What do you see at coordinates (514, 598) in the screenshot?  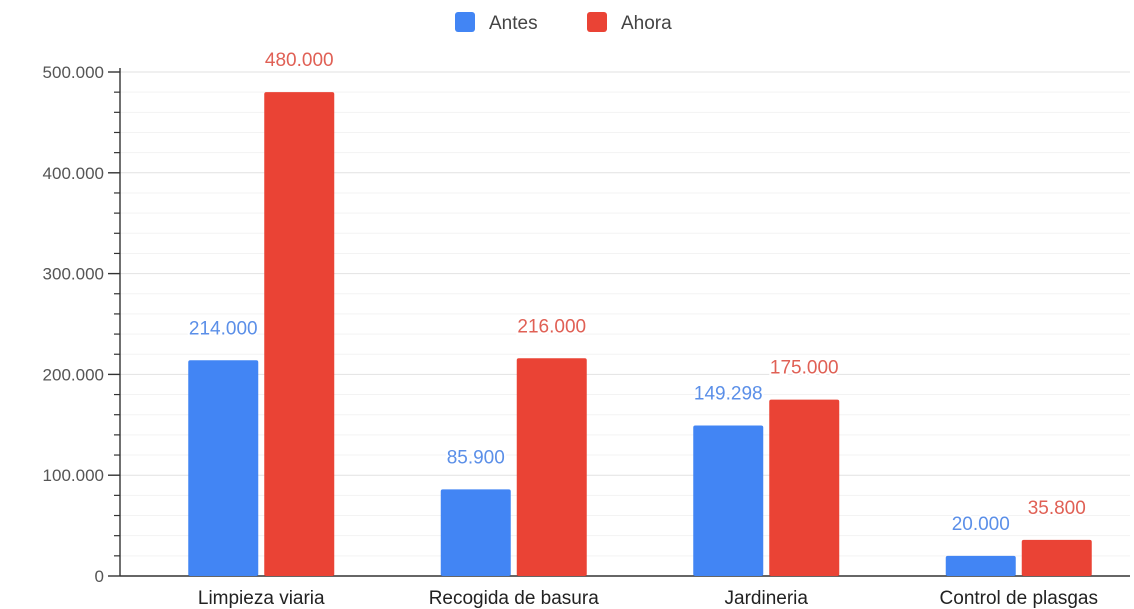 I see `x-tick-label: Recogida de basura` at bounding box center [514, 598].